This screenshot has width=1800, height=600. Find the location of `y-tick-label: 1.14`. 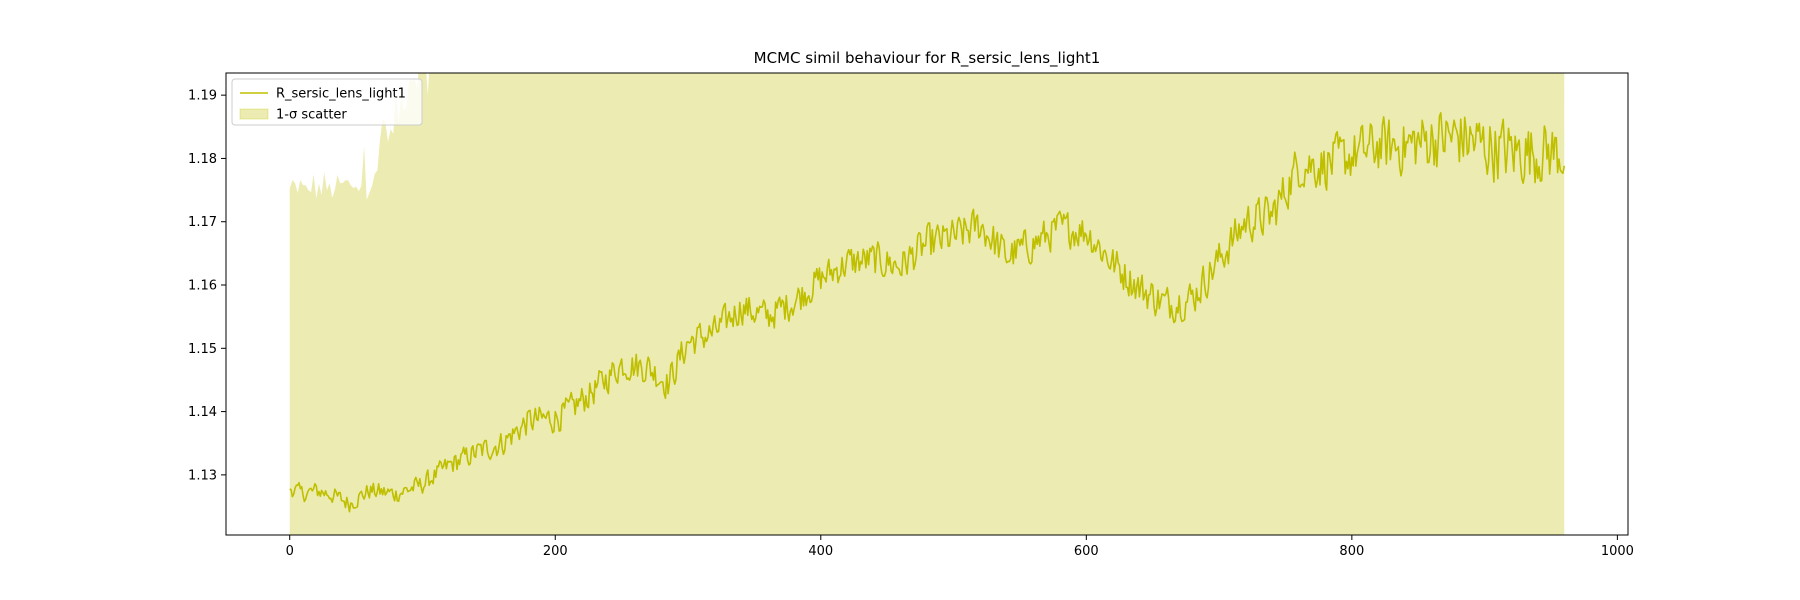

y-tick-label: 1.14 is located at coordinates (202, 412).